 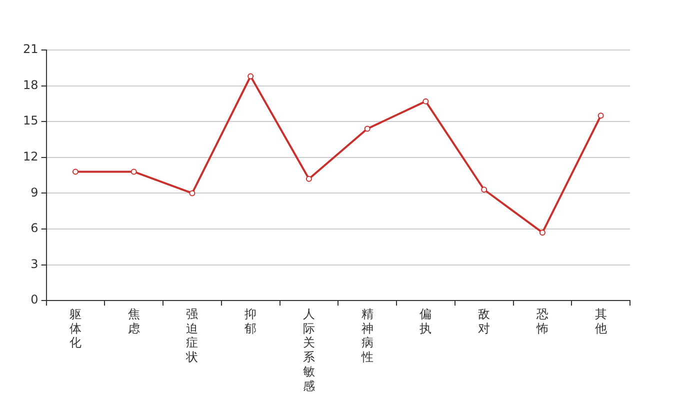 I want to click on y-tick-label: 18, so click(x=30, y=85).